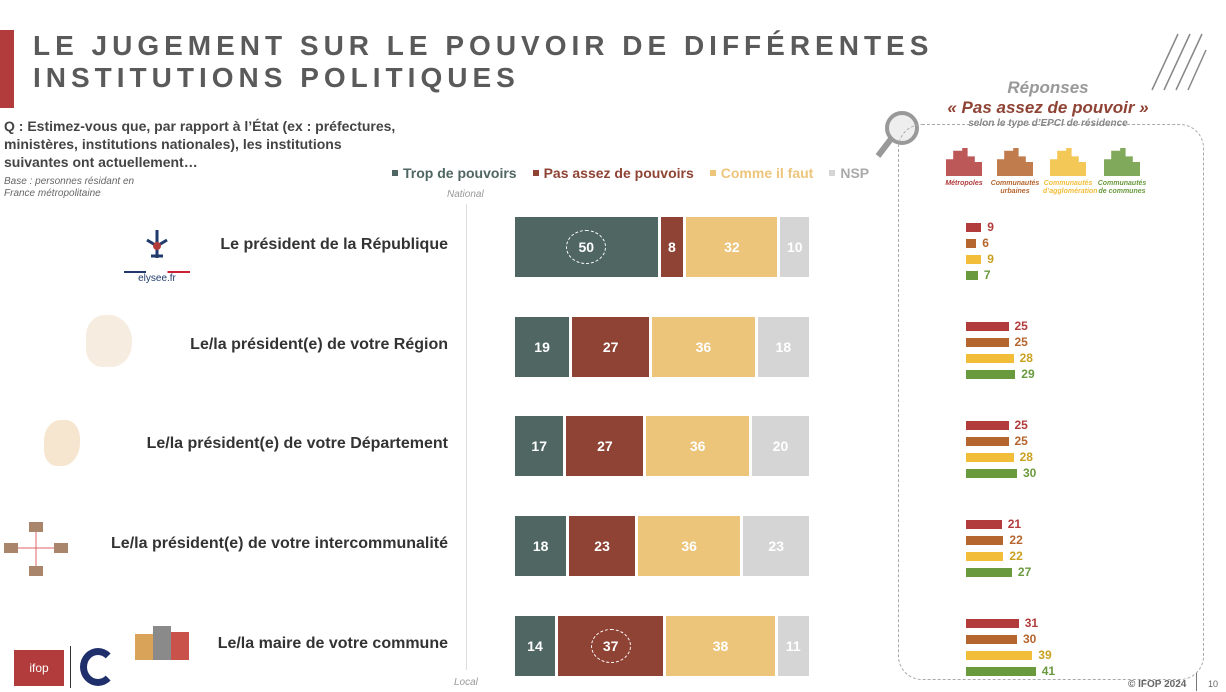 This screenshot has height=692, width=1226. Describe the element at coordinates (1048, 671) in the screenshot. I see `epci-bar-value: 41` at that location.